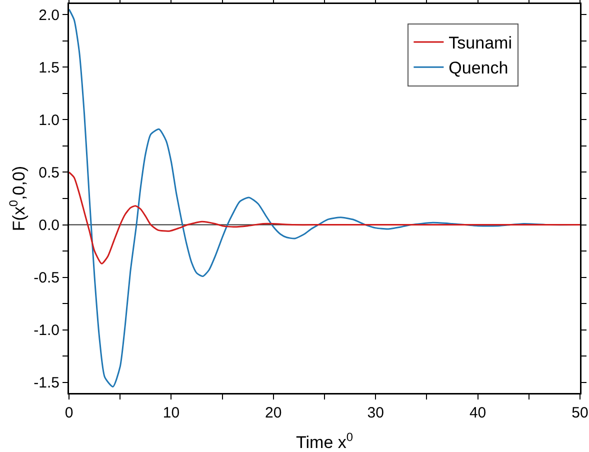 The width and height of the screenshot is (589, 452). I want to click on y-tick-label: -1.5, so click(47, 383).